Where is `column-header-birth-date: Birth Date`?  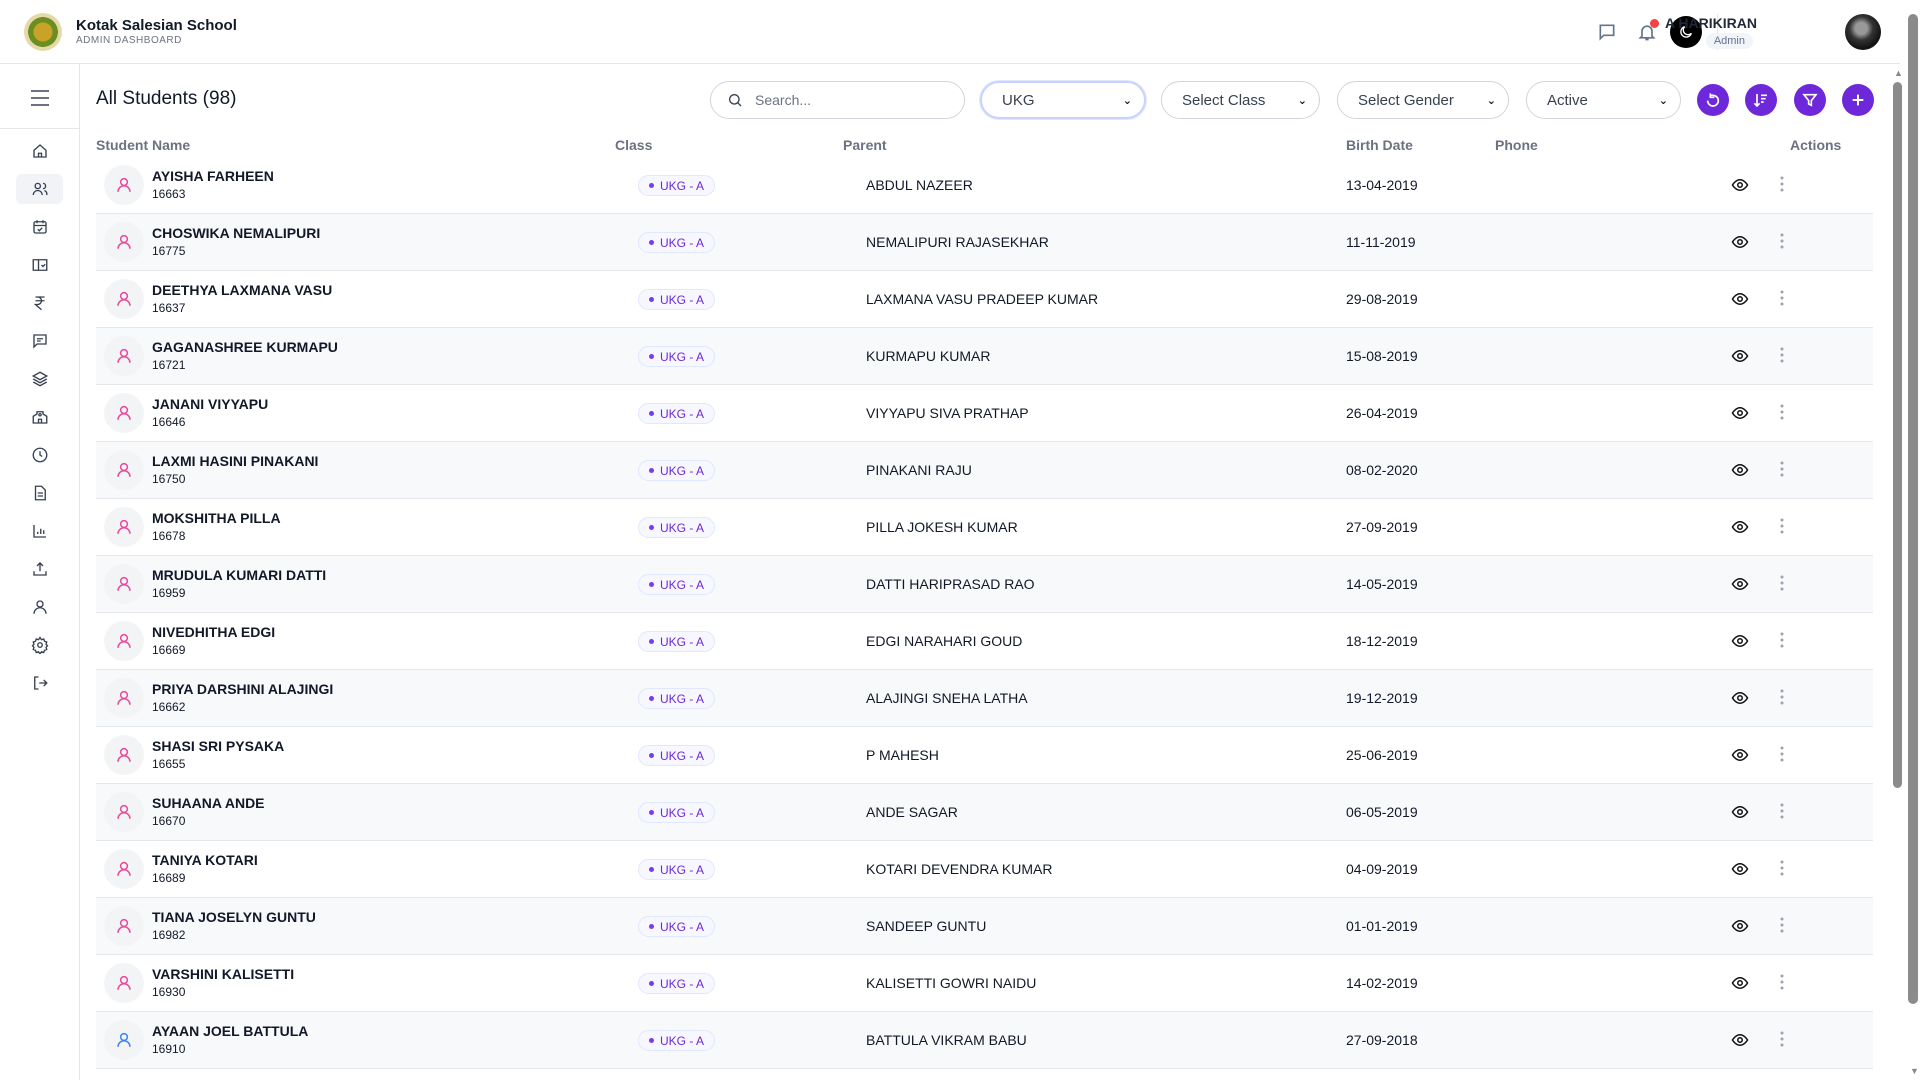
column-header-birth-date: Birth Date is located at coordinates (1379, 145).